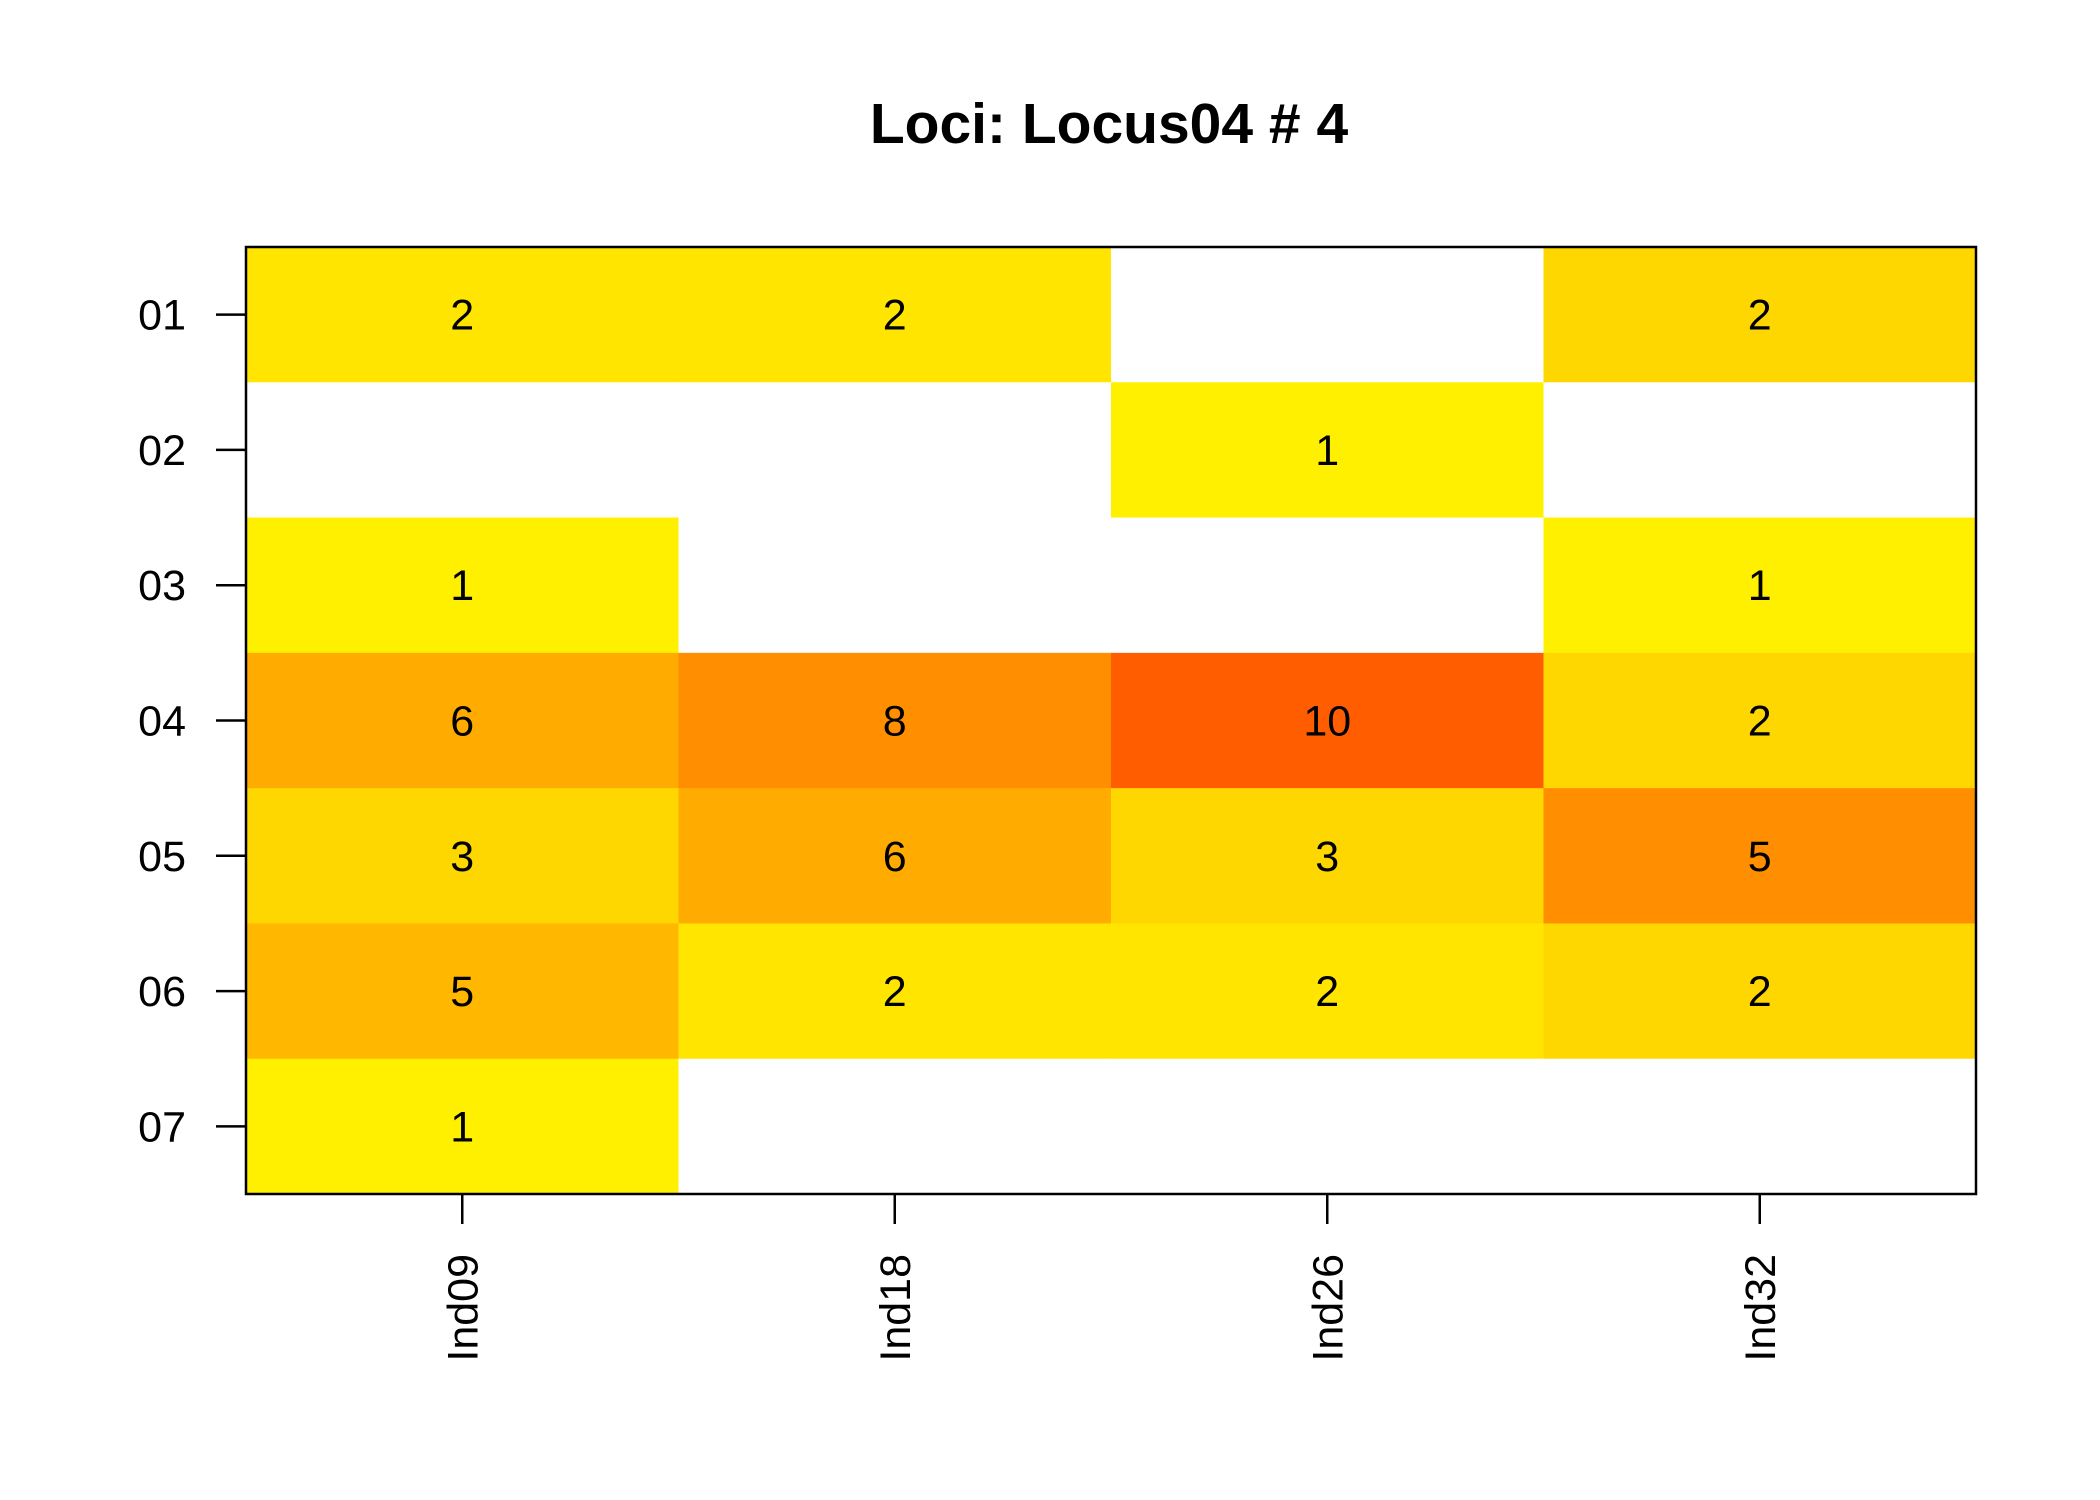 The image size is (2100, 1500). I want to click on heatmap-cell-05-Ind32, so click(1760, 856).